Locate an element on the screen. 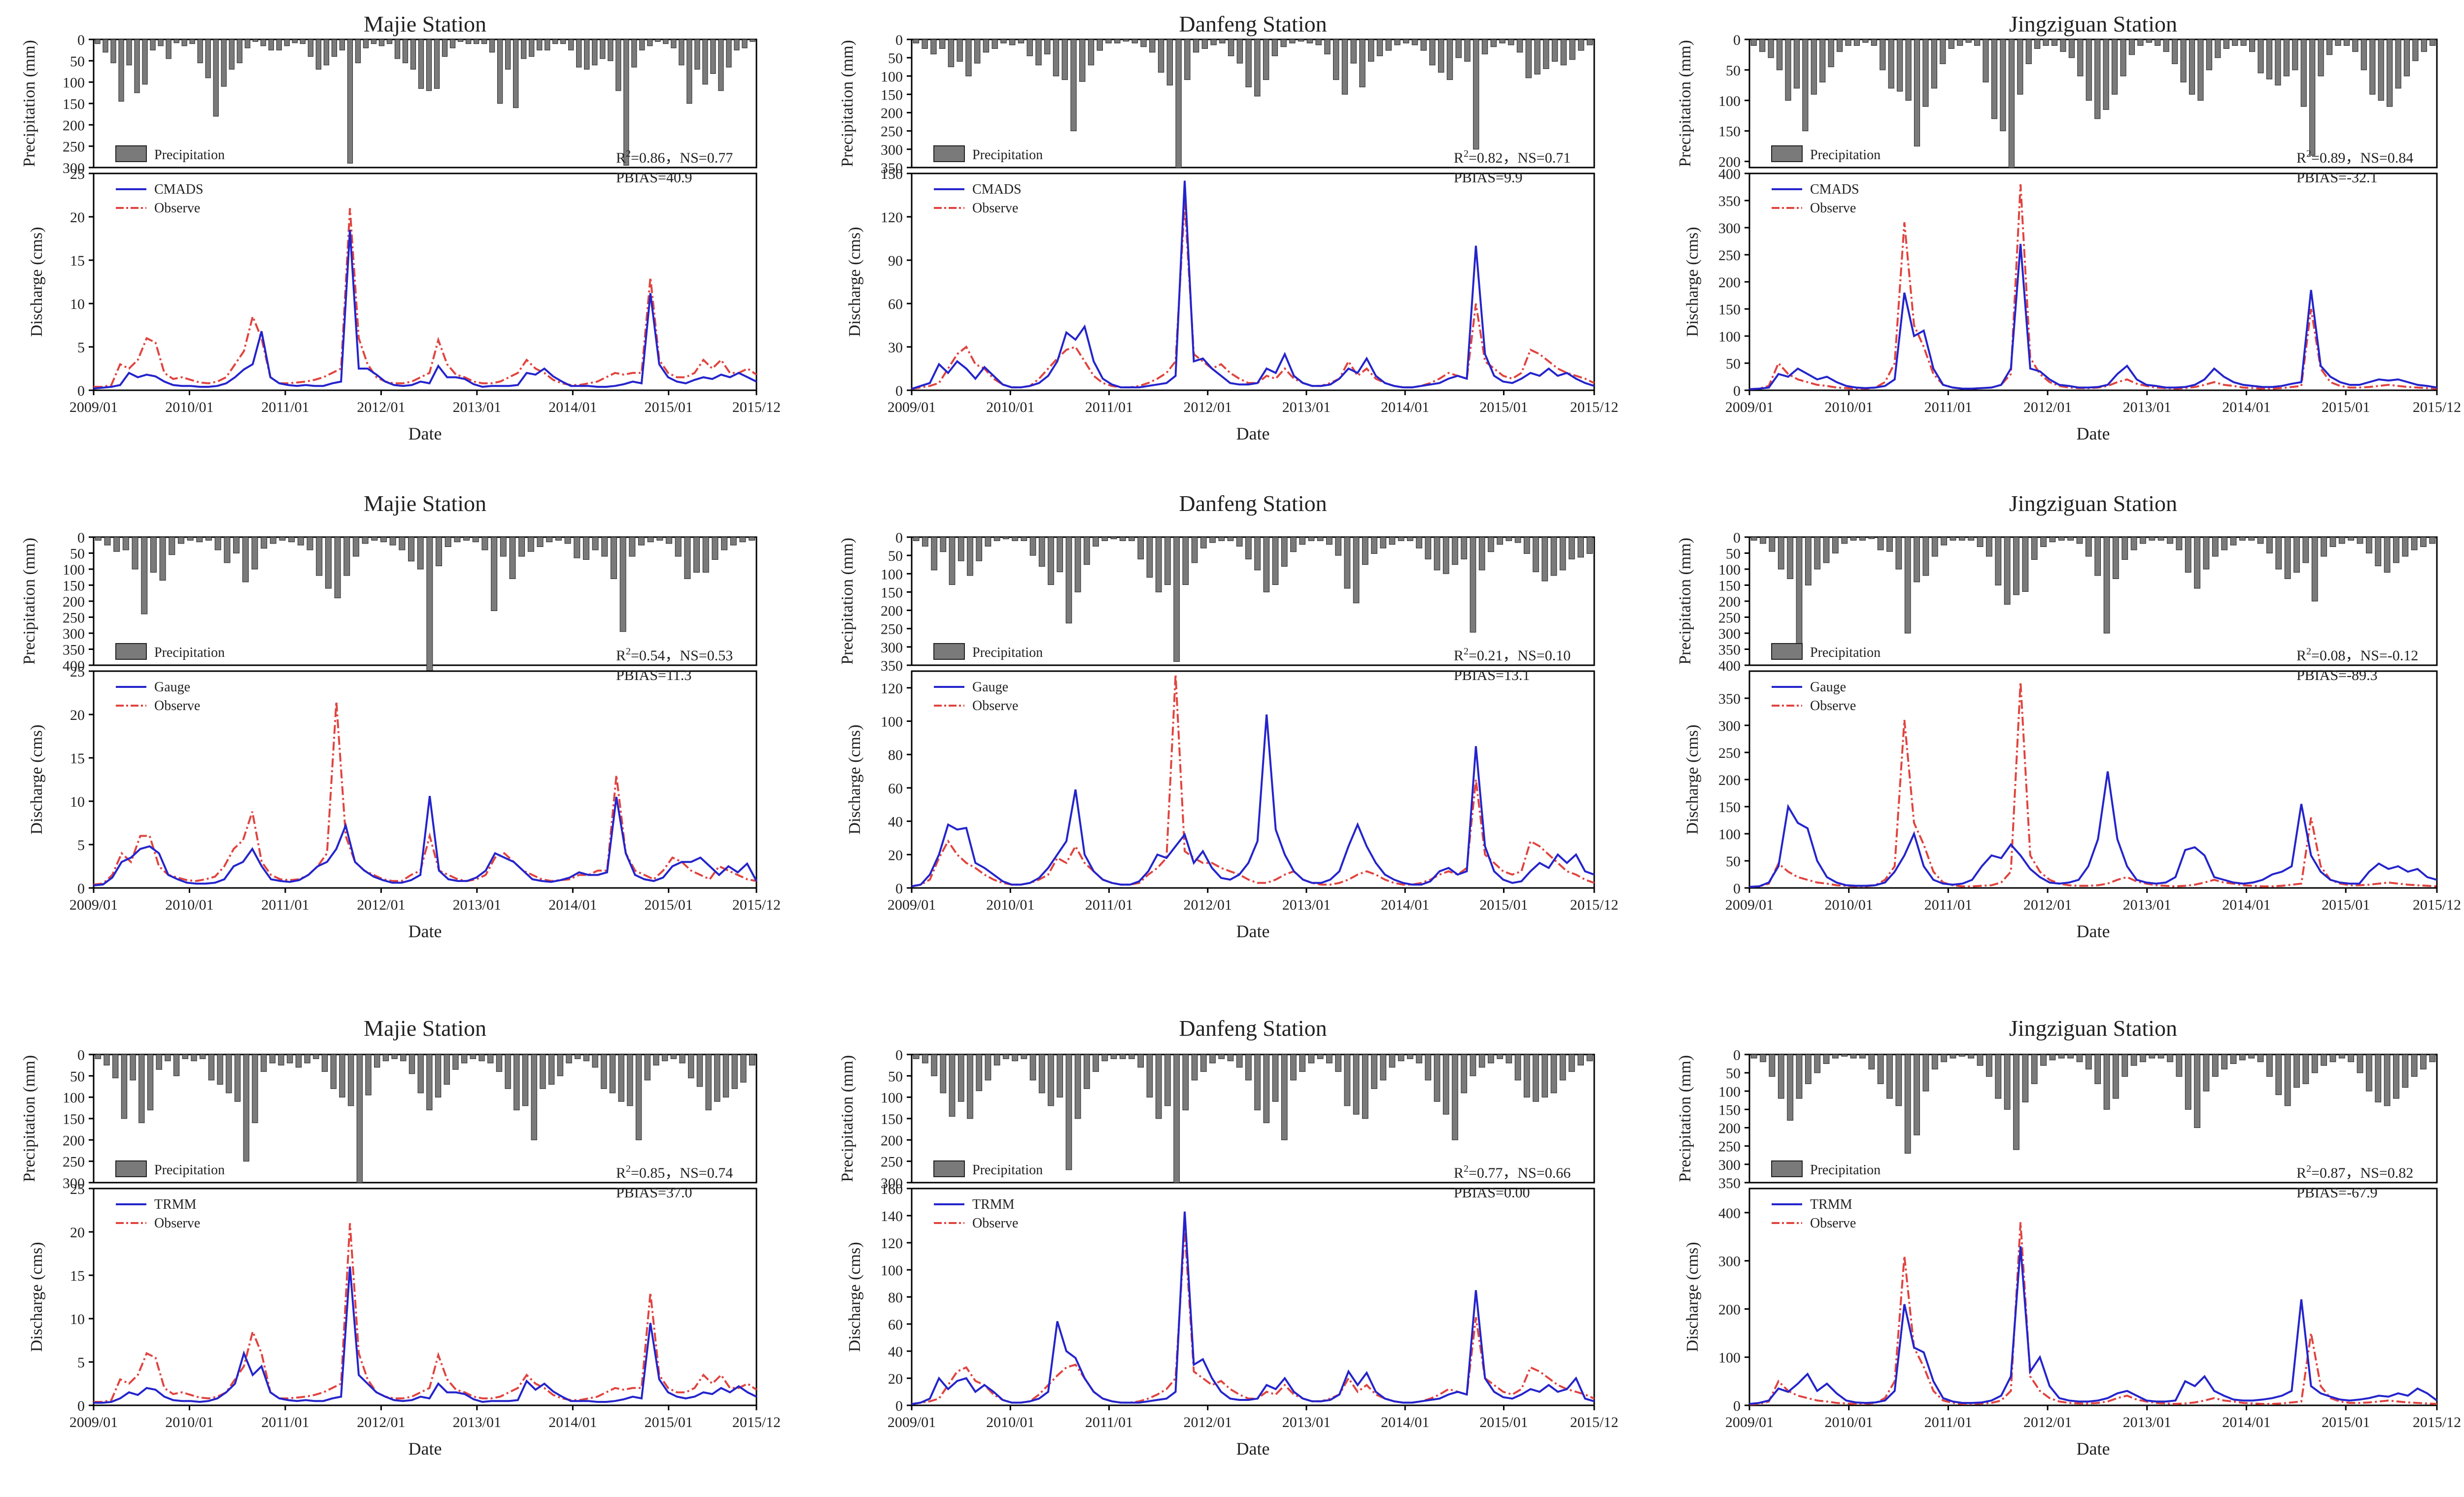 This screenshot has width=2464, height=1497. discharge-tick-label: 100 is located at coordinates (1729, 337).